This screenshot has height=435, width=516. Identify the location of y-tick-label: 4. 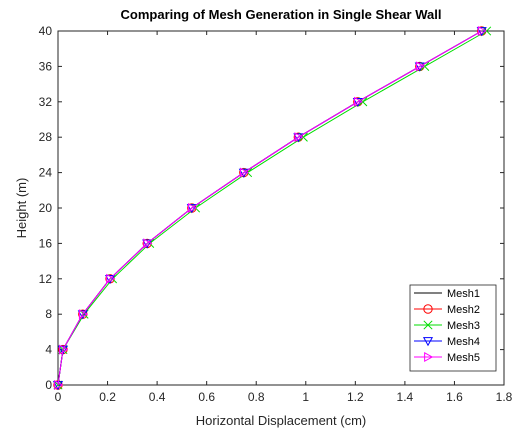
(48, 350).